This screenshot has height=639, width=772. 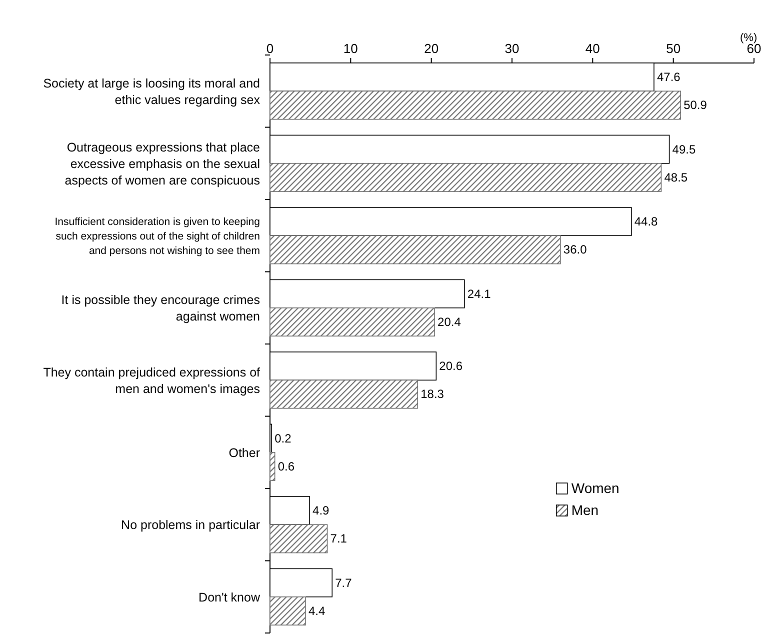 I want to click on legend-label: Women, so click(x=595, y=488).